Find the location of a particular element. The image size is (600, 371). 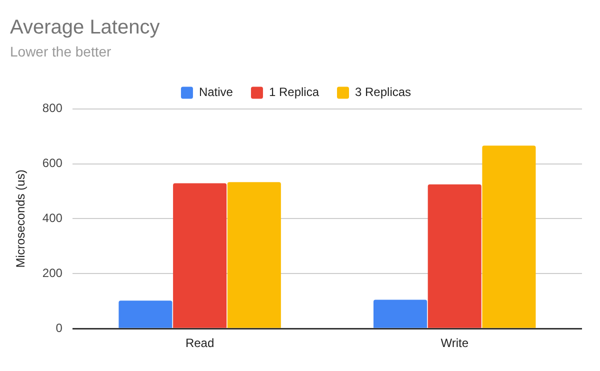

y-axis-title: Microseconds (us) is located at coordinates (21, 219).